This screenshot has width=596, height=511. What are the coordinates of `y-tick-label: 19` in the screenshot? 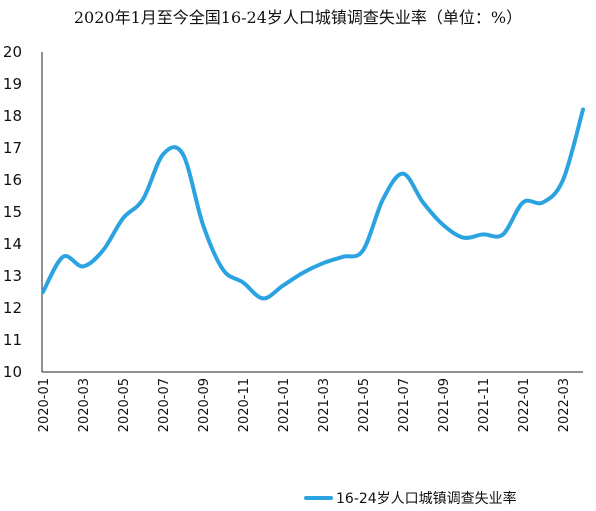 It's located at (12, 84).